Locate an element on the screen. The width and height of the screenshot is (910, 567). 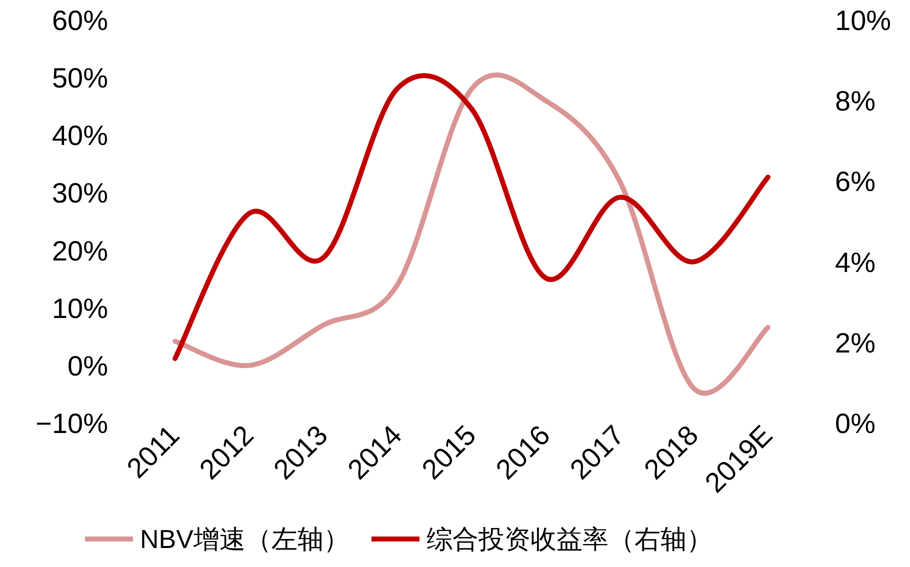
y-tick-label: 30% is located at coordinates (80, 193).